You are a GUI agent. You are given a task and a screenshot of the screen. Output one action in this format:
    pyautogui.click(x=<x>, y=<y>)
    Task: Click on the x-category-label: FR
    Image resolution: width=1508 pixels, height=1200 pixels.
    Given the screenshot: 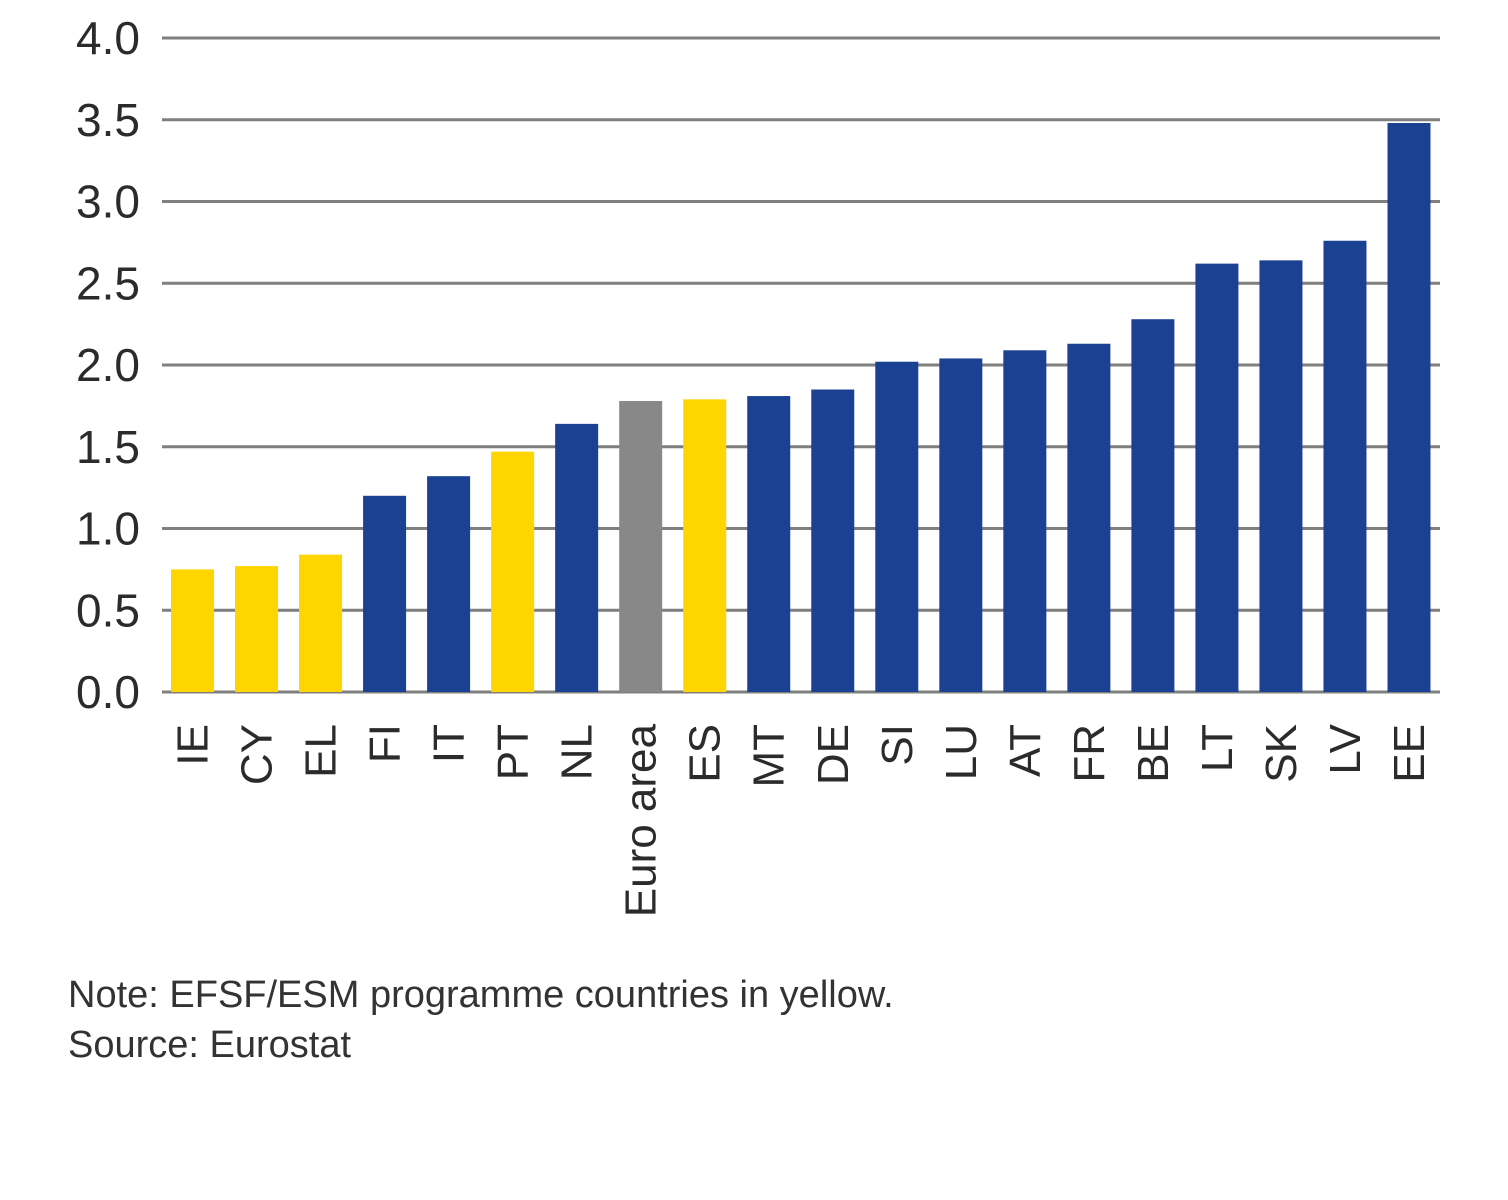 What is the action you would take?
    pyautogui.click(x=1089, y=753)
    